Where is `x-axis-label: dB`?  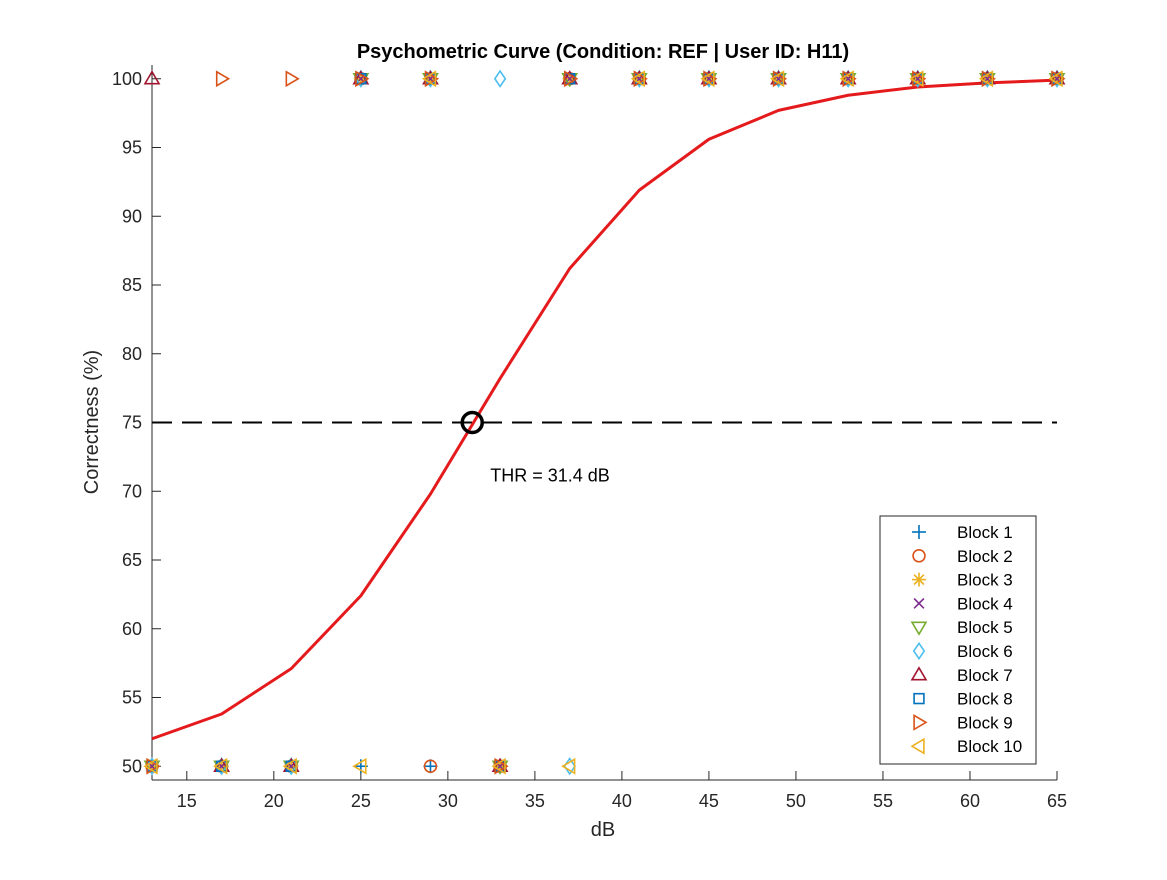
x-axis-label: dB is located at coordinates (603, 830).